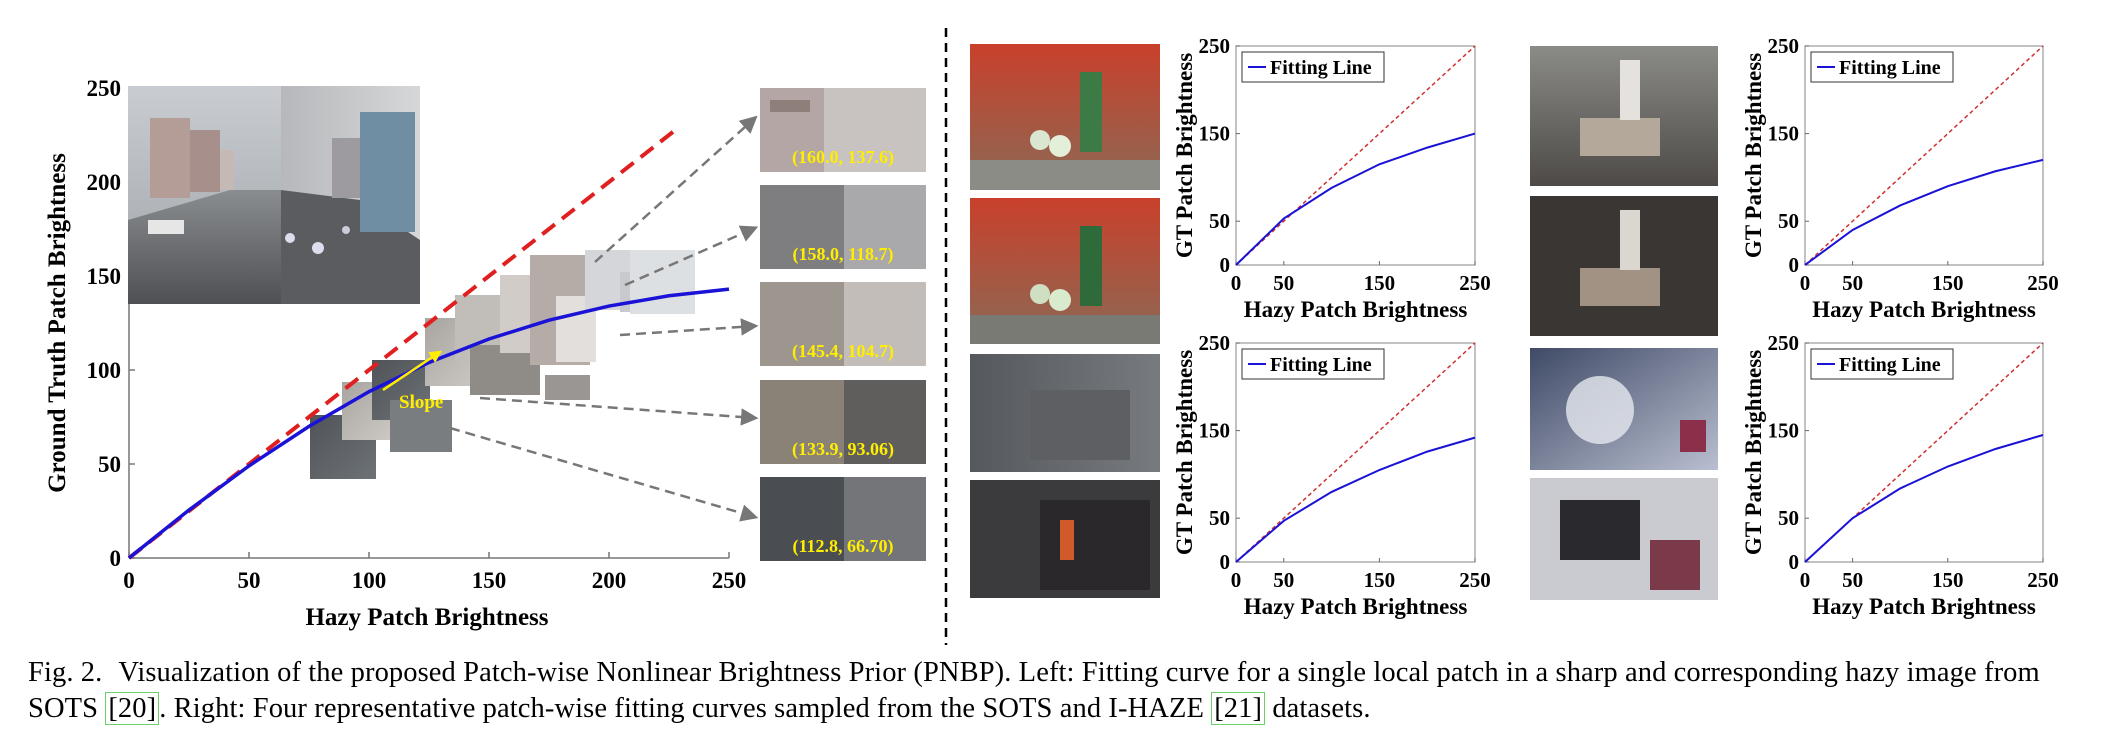 The image size is (2105, 747). Describe the element at coordinates (369, 580) in the screenshot. I see `x-tick-label: 100` at that location.